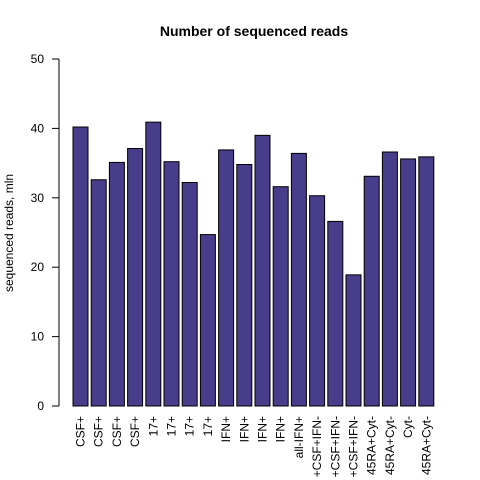 This screenshot has height=480, width=480. What do you see at coordinates (254, 31) in the screenshot?
I see `chart-title: Number of sequenced reads` at bounding box center [254, 31].